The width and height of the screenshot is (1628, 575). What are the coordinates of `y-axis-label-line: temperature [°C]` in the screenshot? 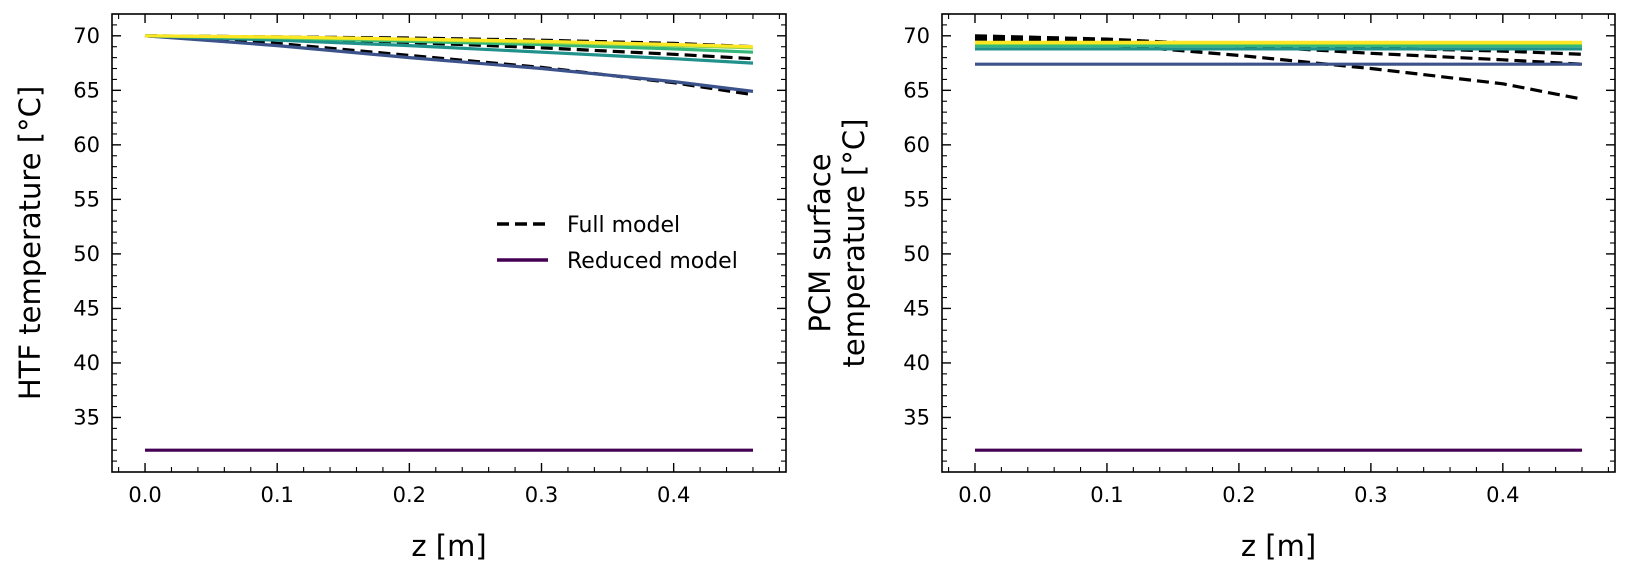 It's located at (854, 243).